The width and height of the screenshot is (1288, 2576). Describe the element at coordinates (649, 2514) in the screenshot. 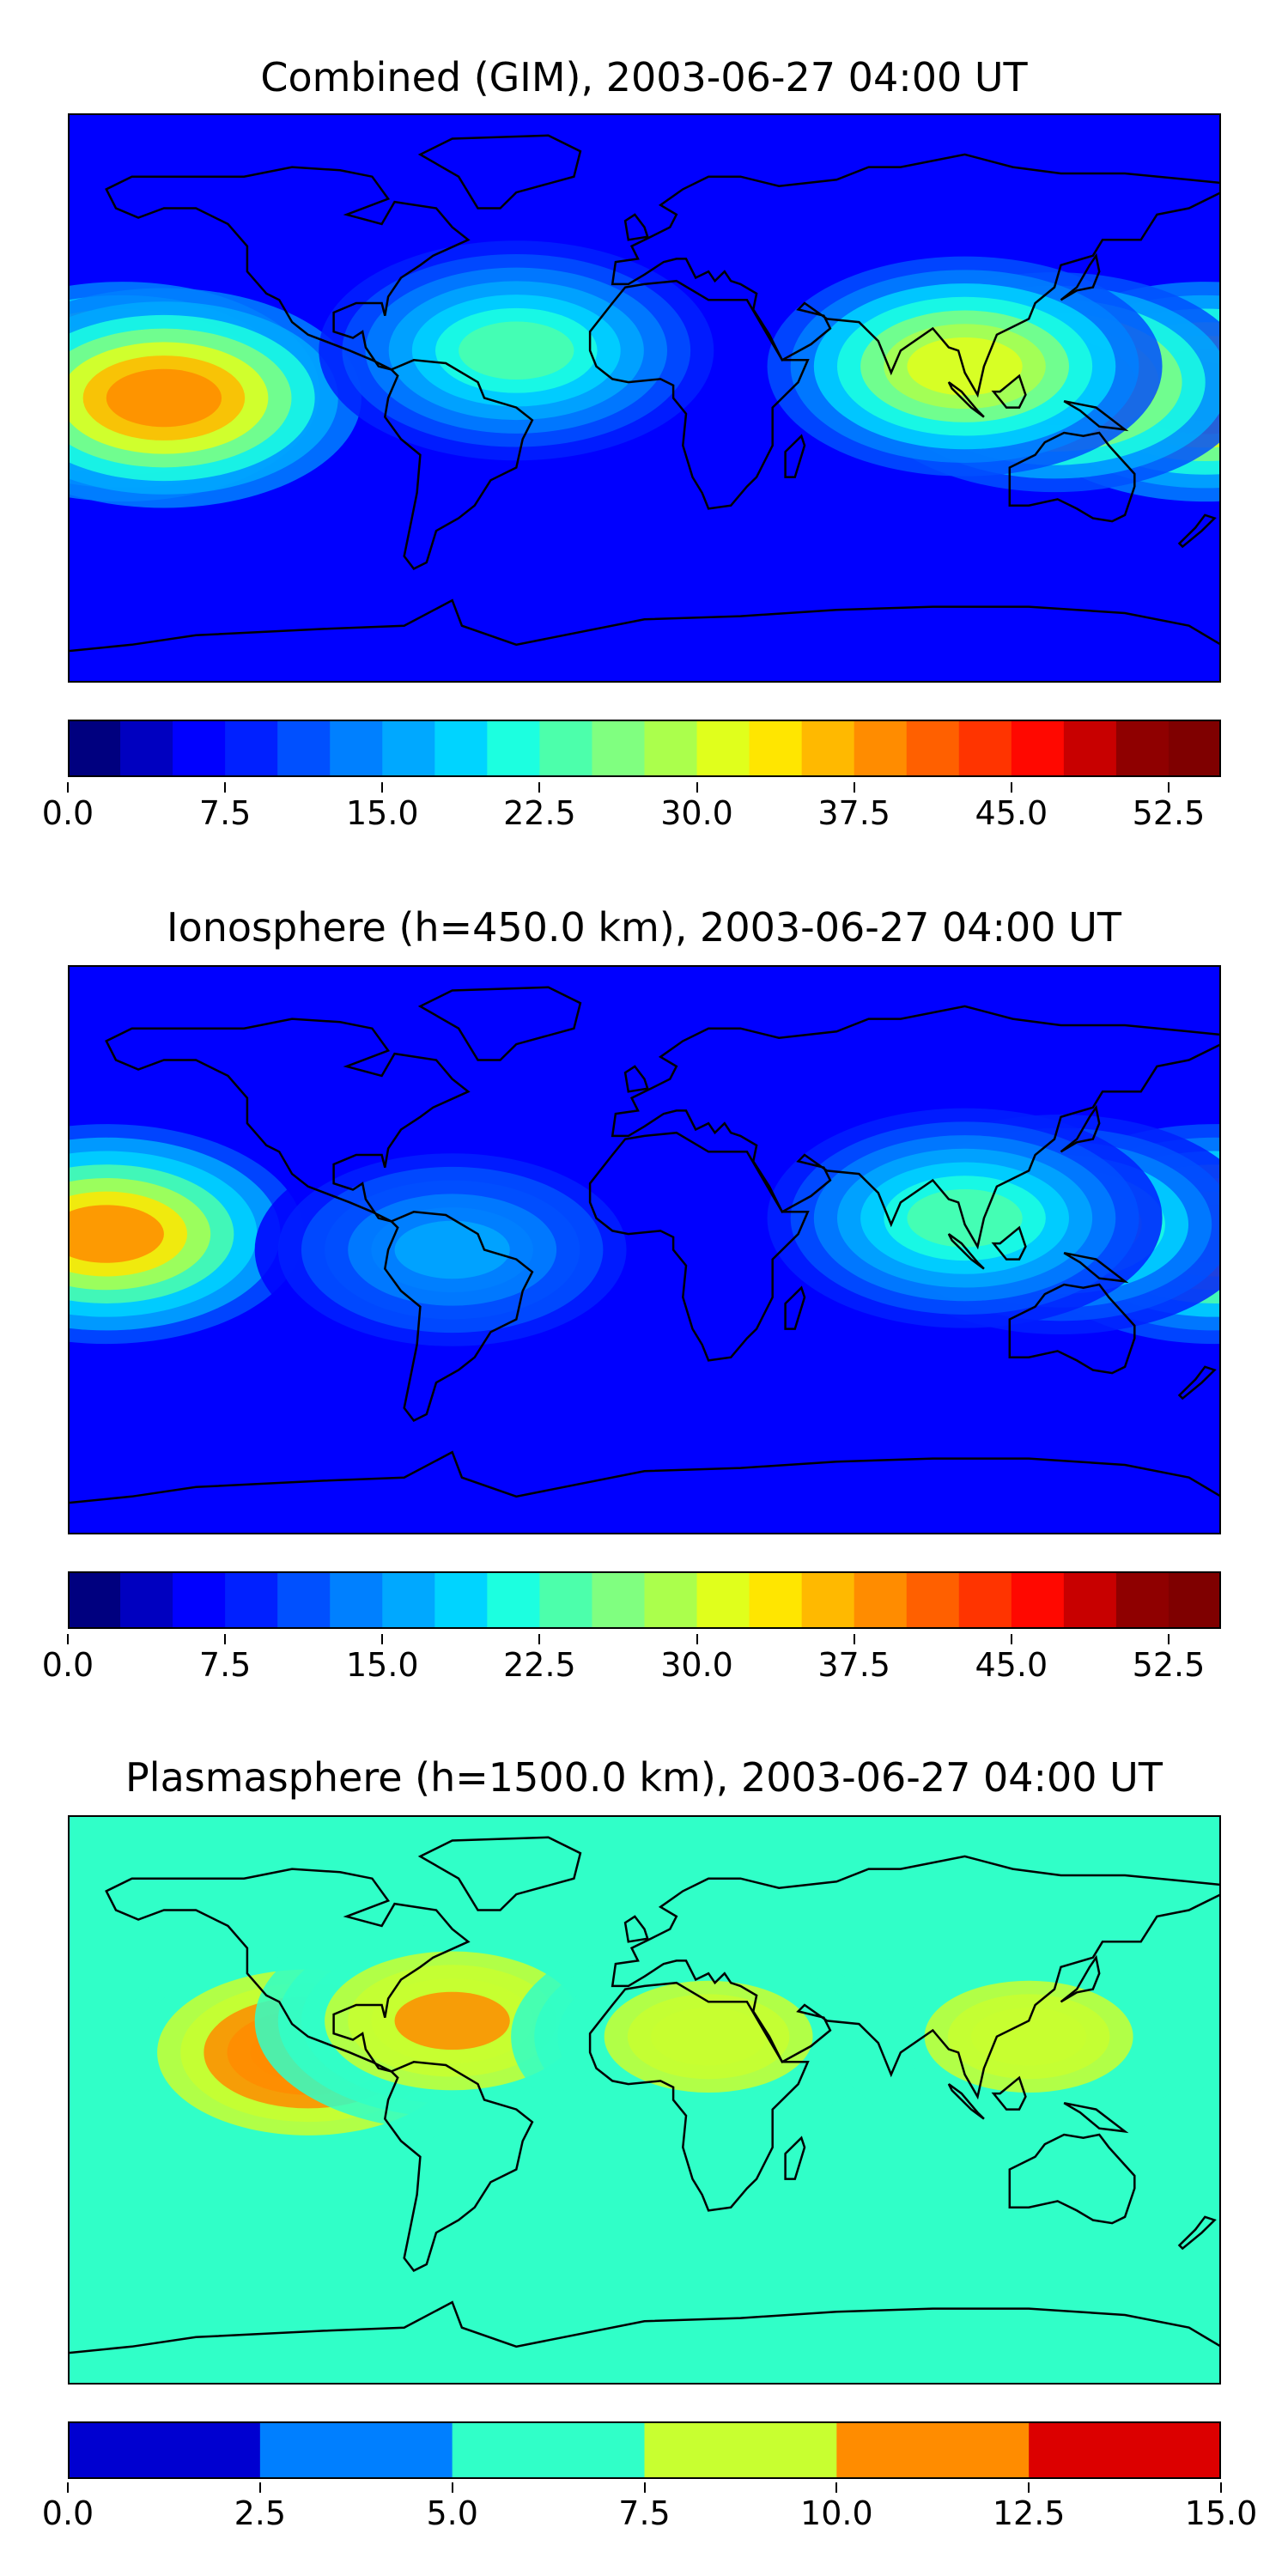

I see `colorbar-ticks-plasmasphere: 0.0 2.5 5.0 7.5 10.0 12.5 15.0` at that location.